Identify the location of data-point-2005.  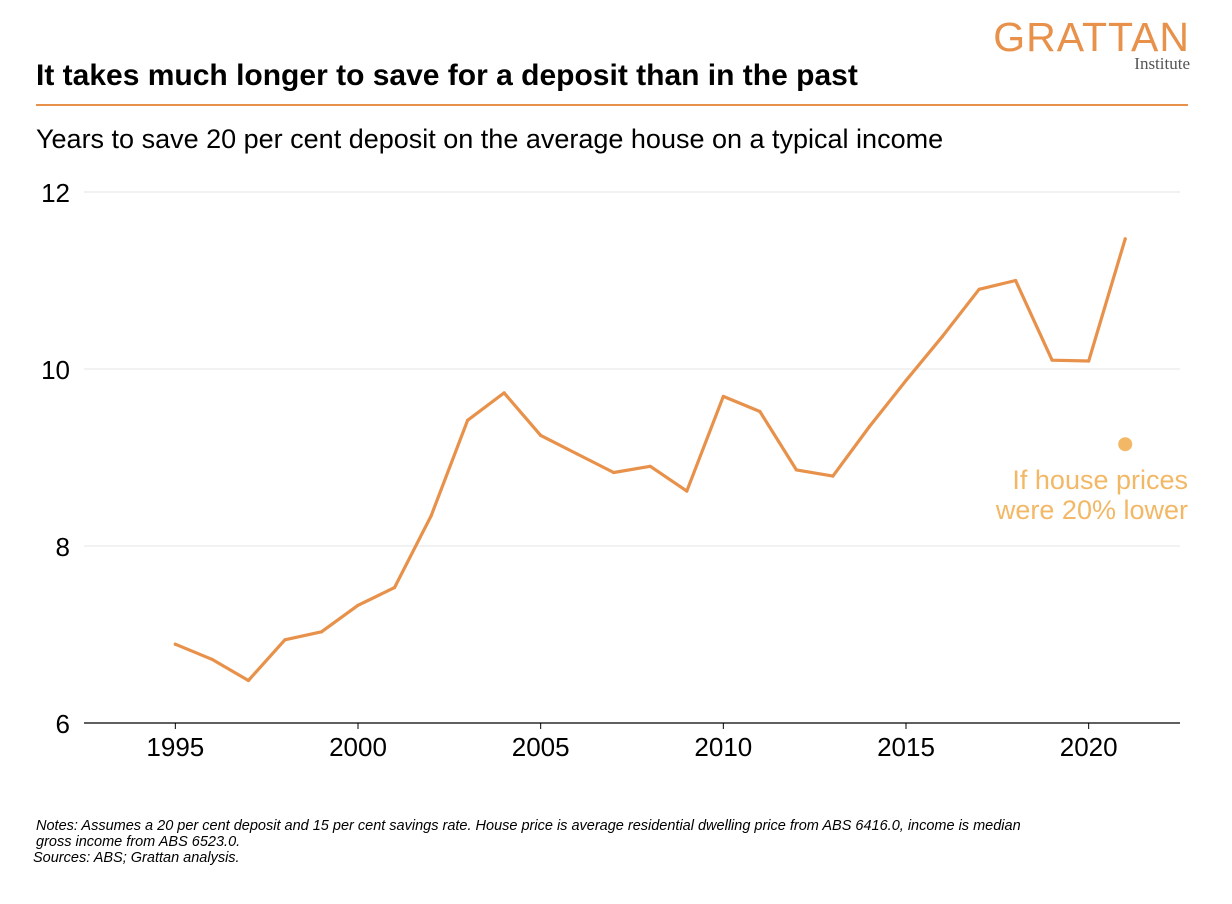
(541, 435).